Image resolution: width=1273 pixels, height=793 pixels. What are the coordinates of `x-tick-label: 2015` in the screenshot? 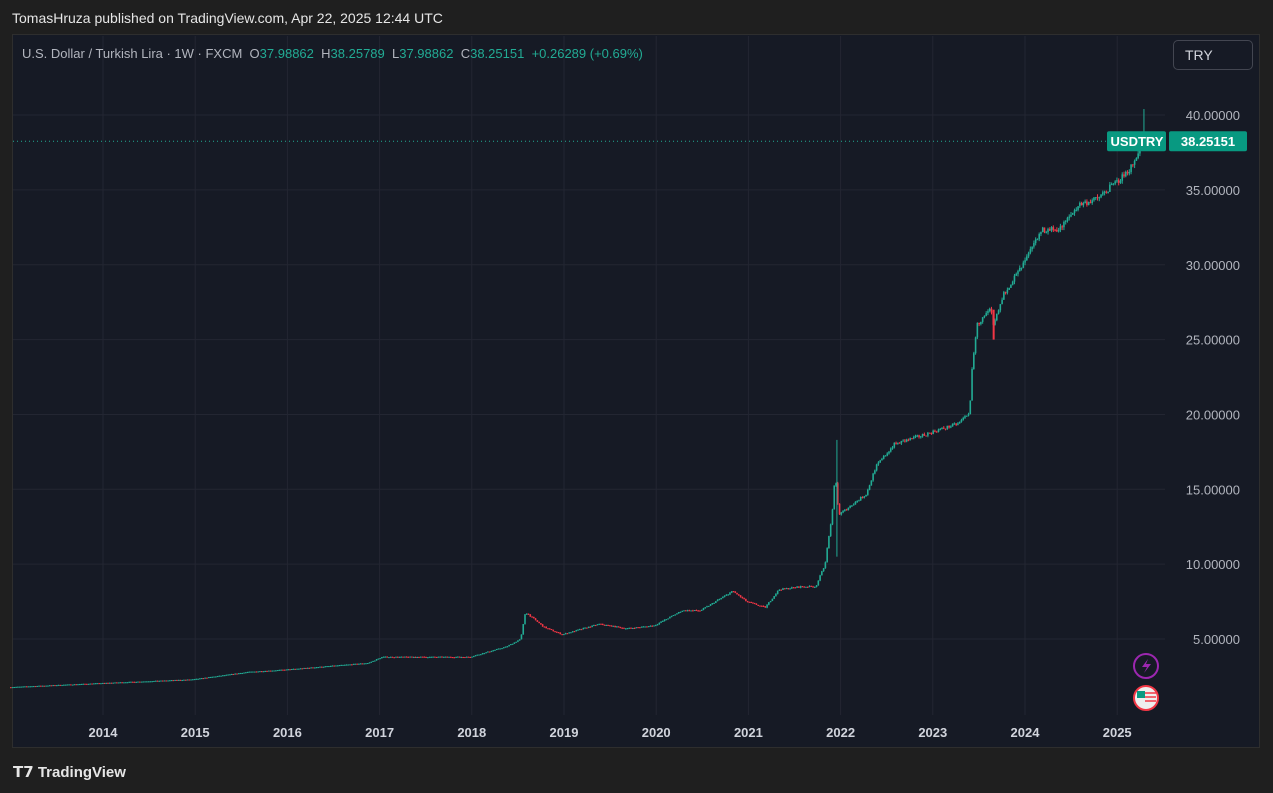 It's located at (195, 732).